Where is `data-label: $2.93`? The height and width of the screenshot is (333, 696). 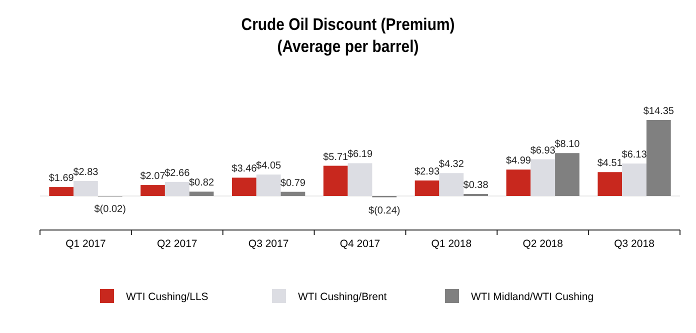 data-label: $2.93 is located at coordinates (427, 172).